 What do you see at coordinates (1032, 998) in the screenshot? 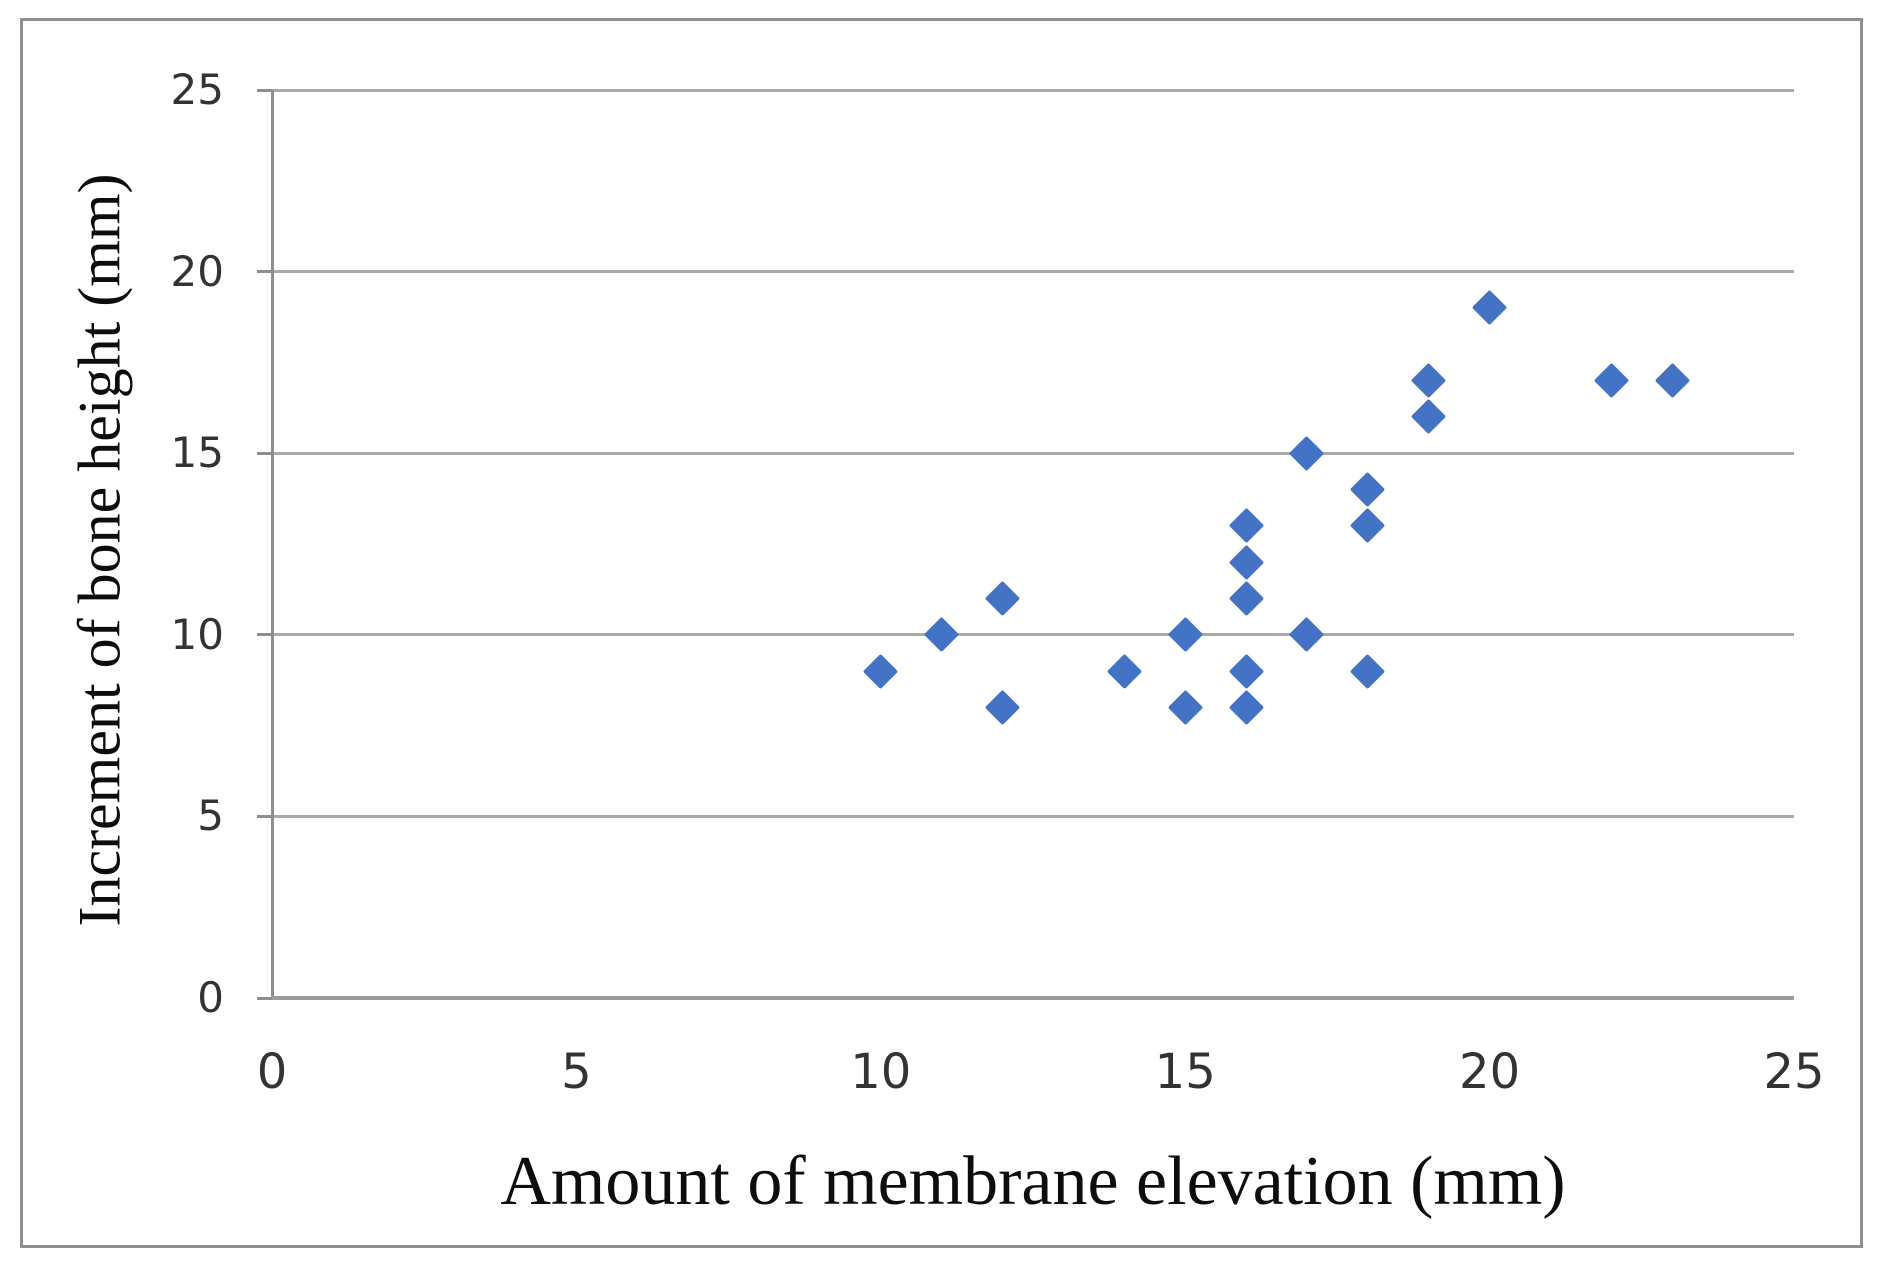
I see `x-axis-line` at bounding box center [1032, 998].